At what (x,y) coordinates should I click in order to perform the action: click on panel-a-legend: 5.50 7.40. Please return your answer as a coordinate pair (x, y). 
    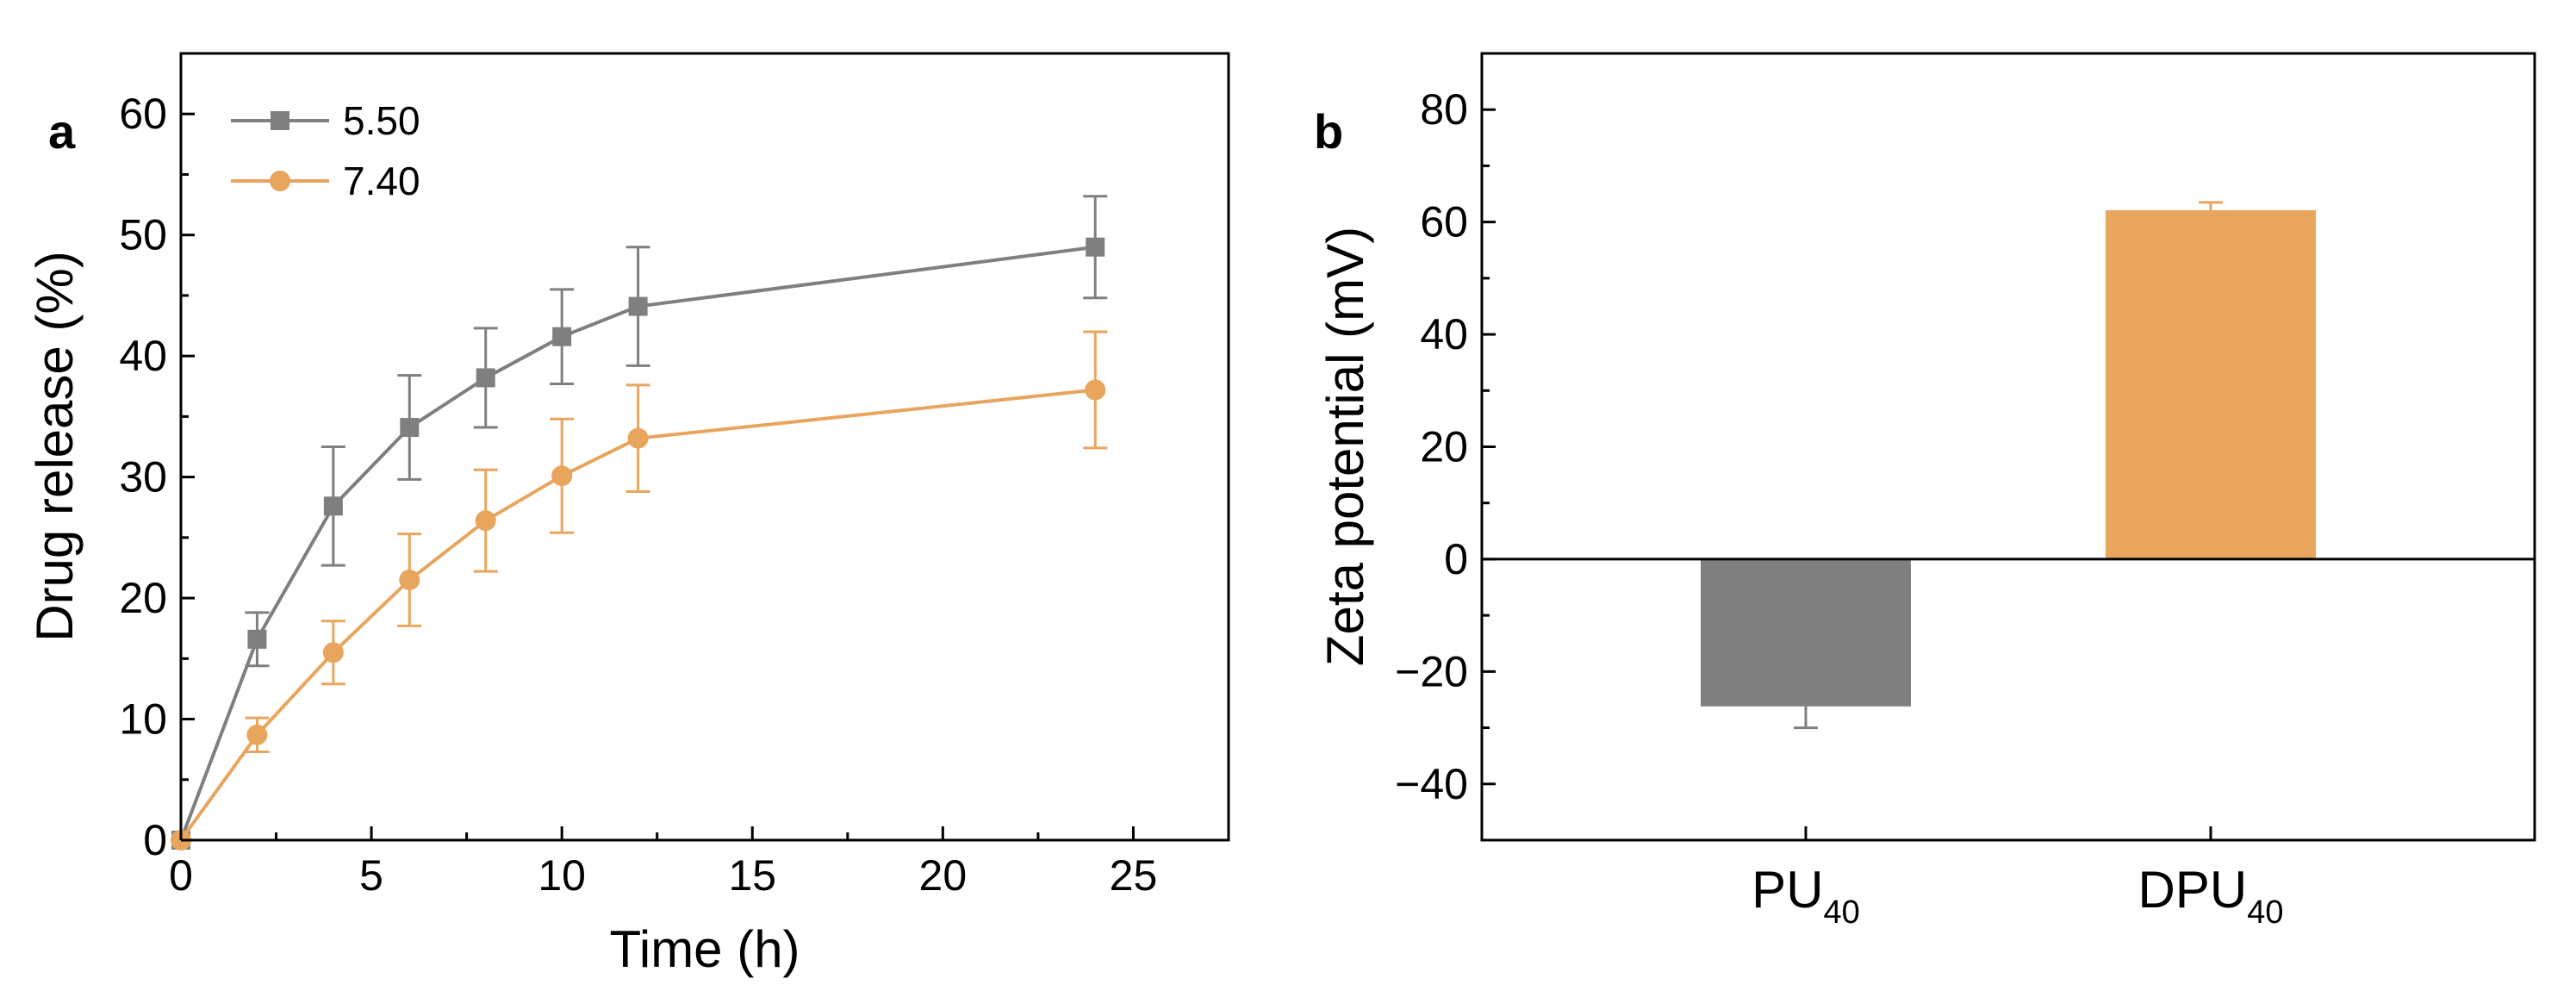
    Looking at the image, I should click on (326, 150).